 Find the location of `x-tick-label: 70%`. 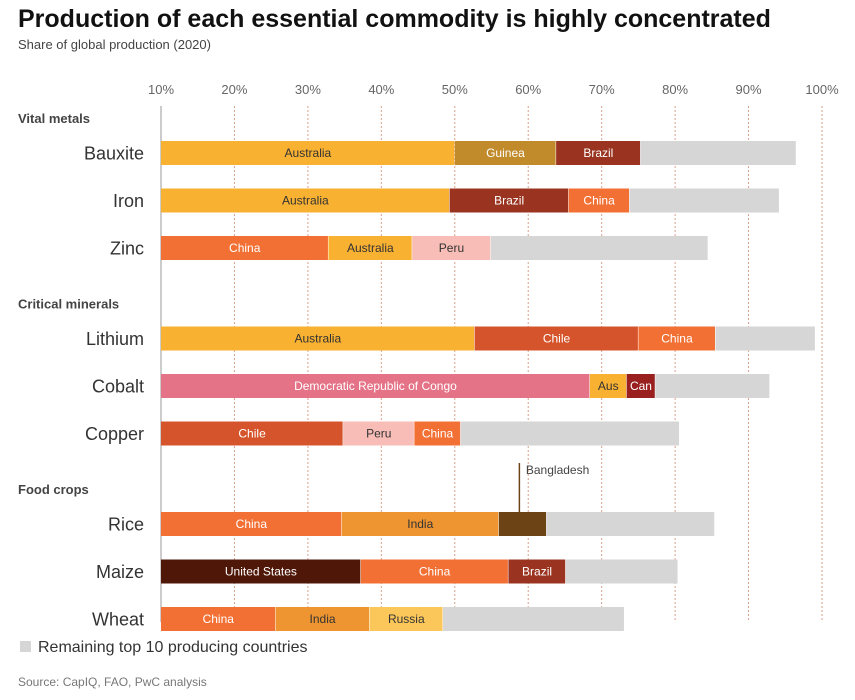

x-tick-label: 70% is located at coordinates (602, 89).